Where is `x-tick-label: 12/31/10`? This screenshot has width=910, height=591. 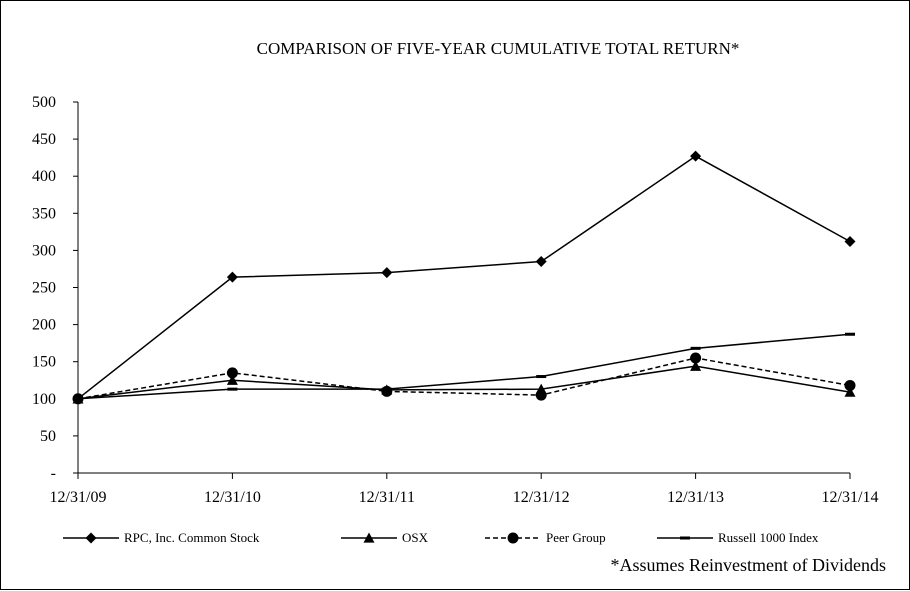 x-tick-label: 12/31/10 is located at coordinates (232, 497).